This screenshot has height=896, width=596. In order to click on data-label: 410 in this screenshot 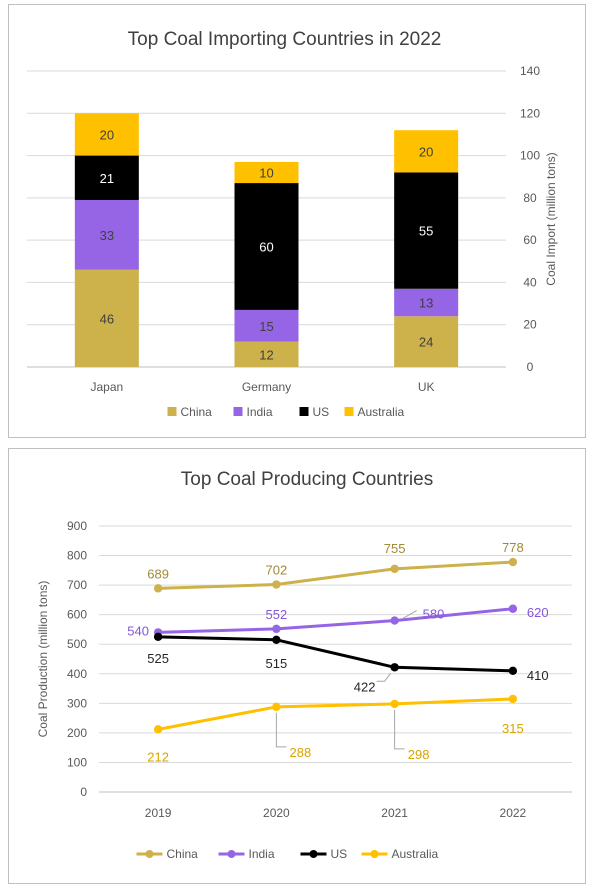, I will do `click(538, 675)`.